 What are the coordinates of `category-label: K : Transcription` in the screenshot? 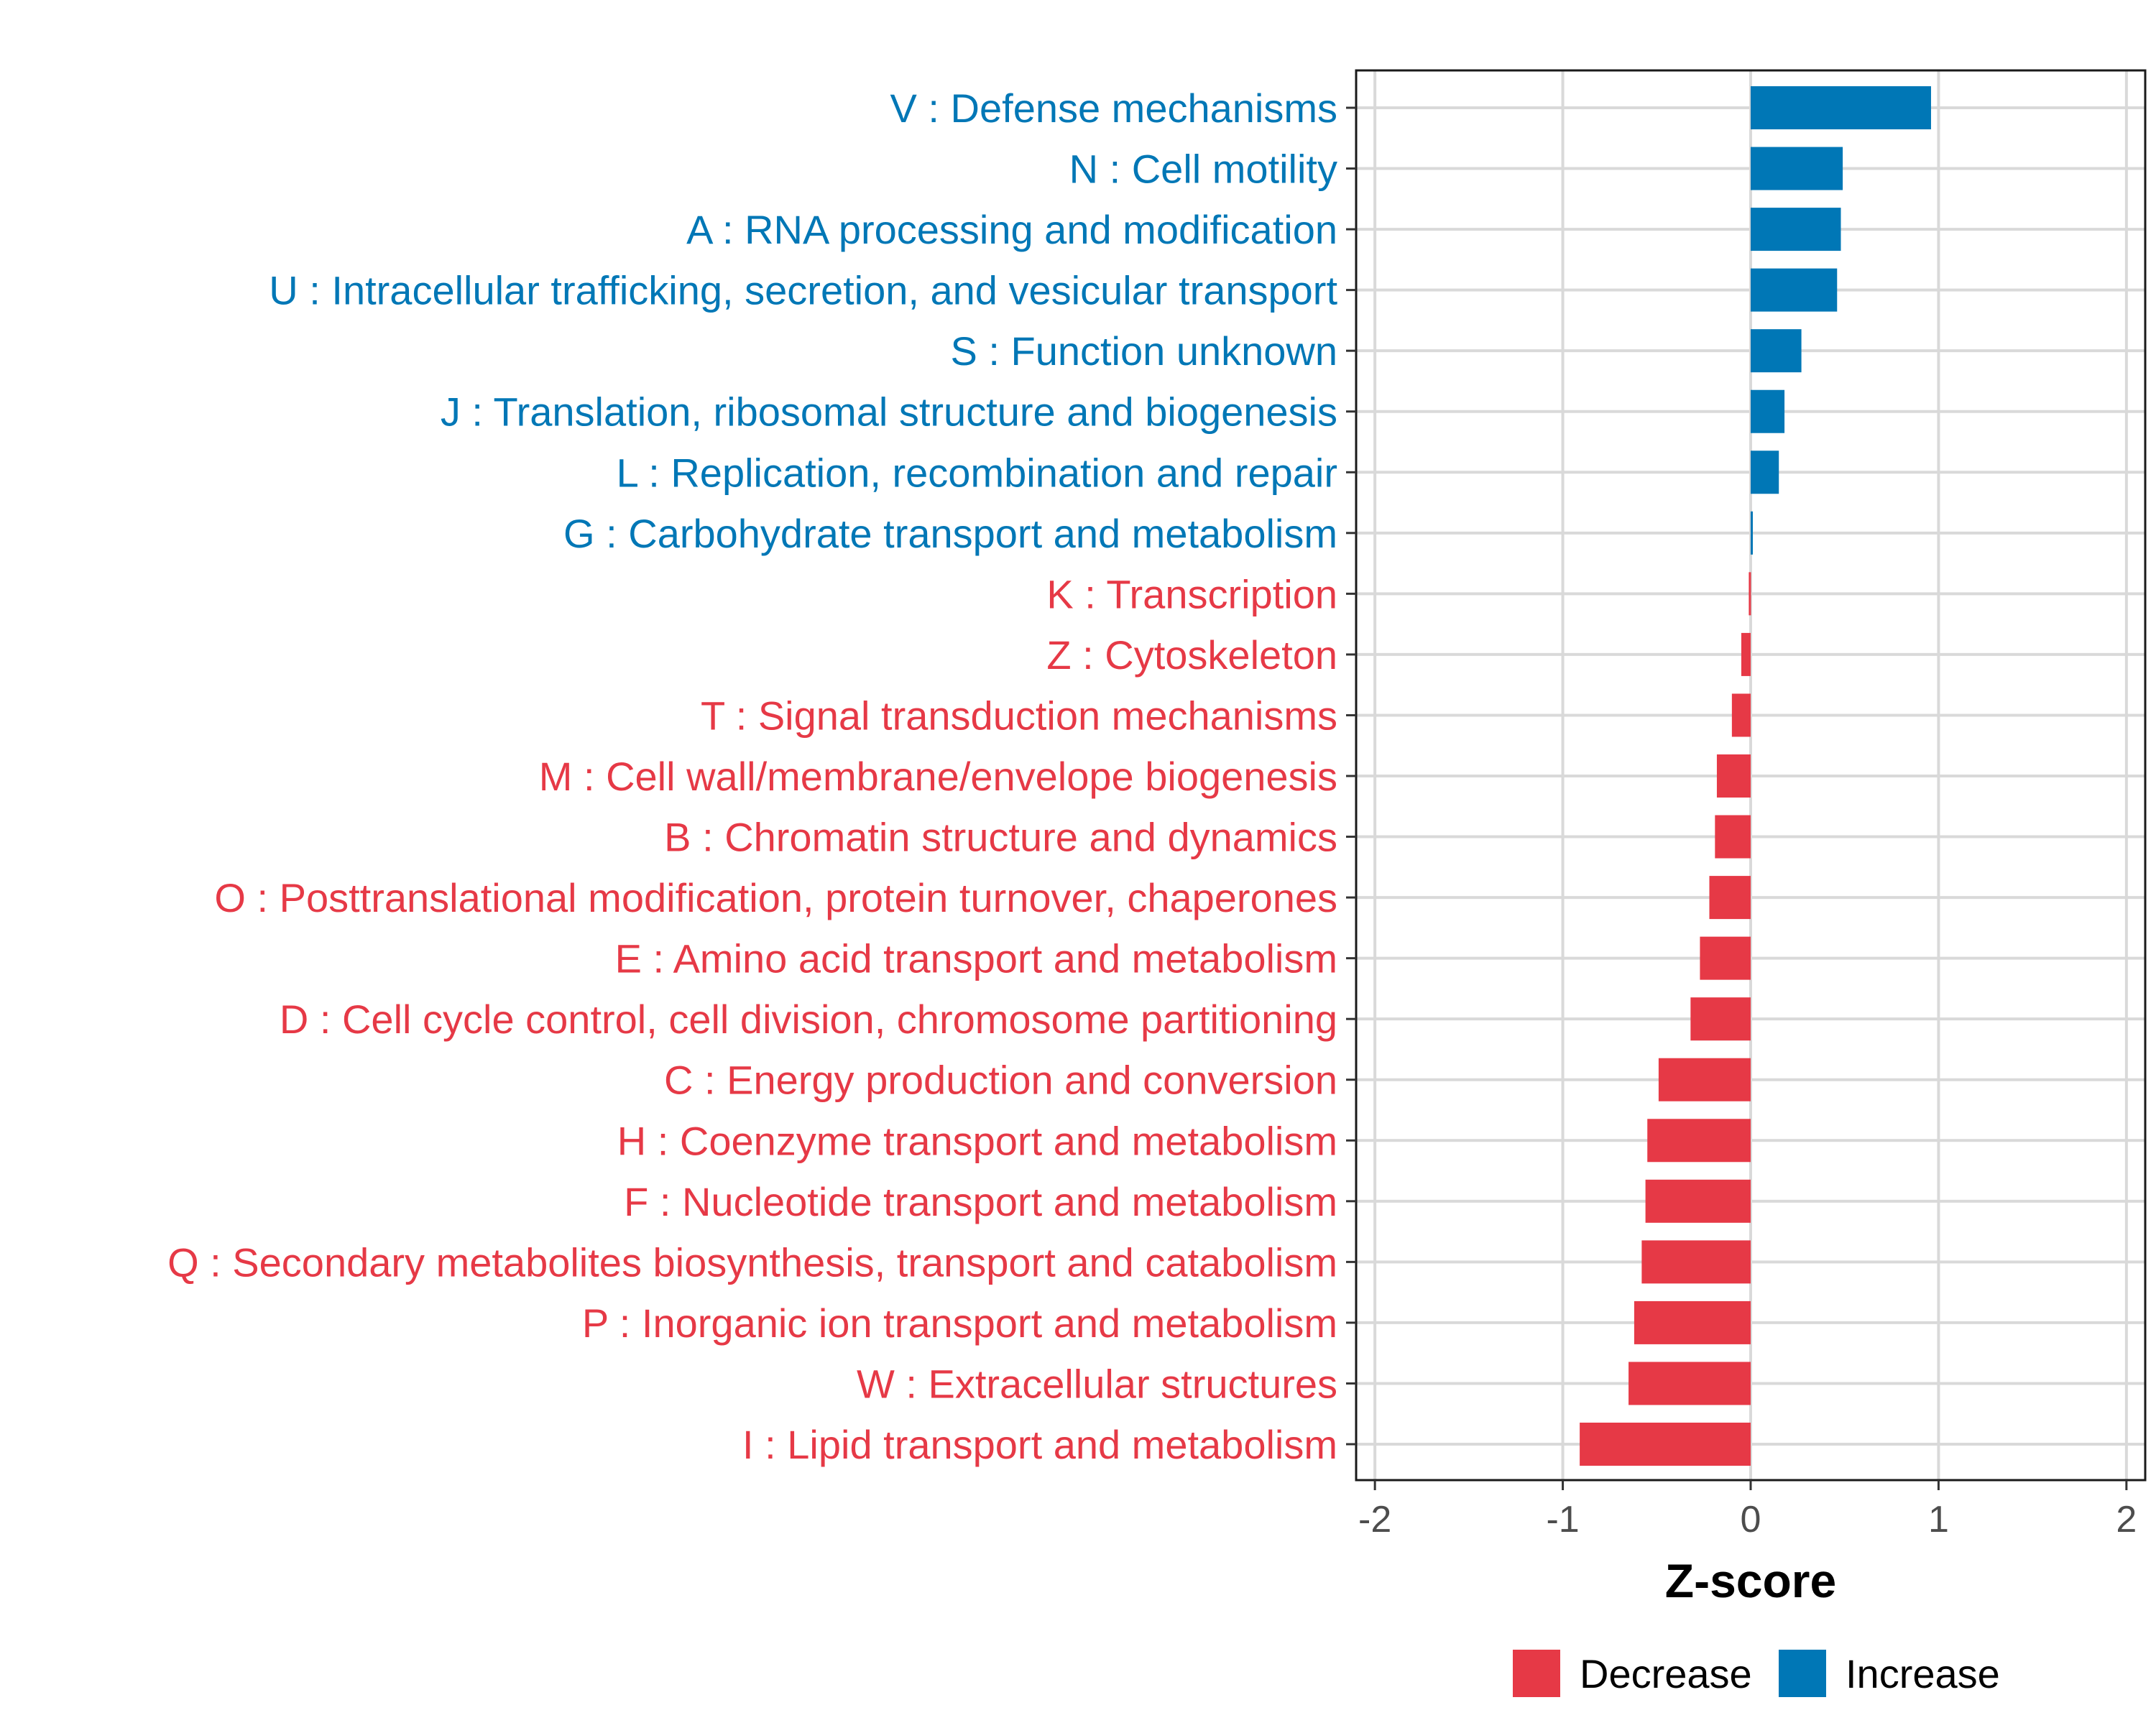 It's located at (1191, 593).